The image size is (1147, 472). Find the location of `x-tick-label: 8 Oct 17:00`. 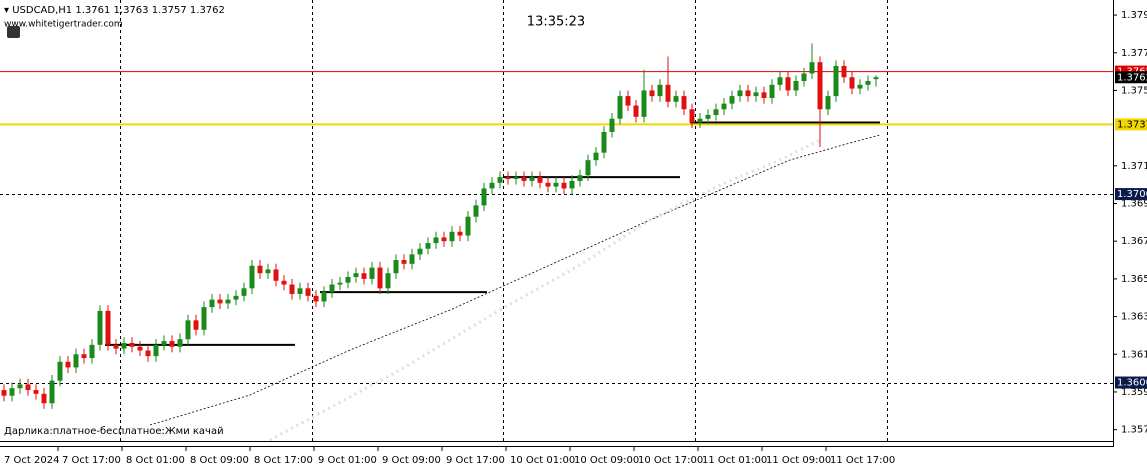

x-tick-label: 8 Oct 17:00 is located at coordinates (283, 460).